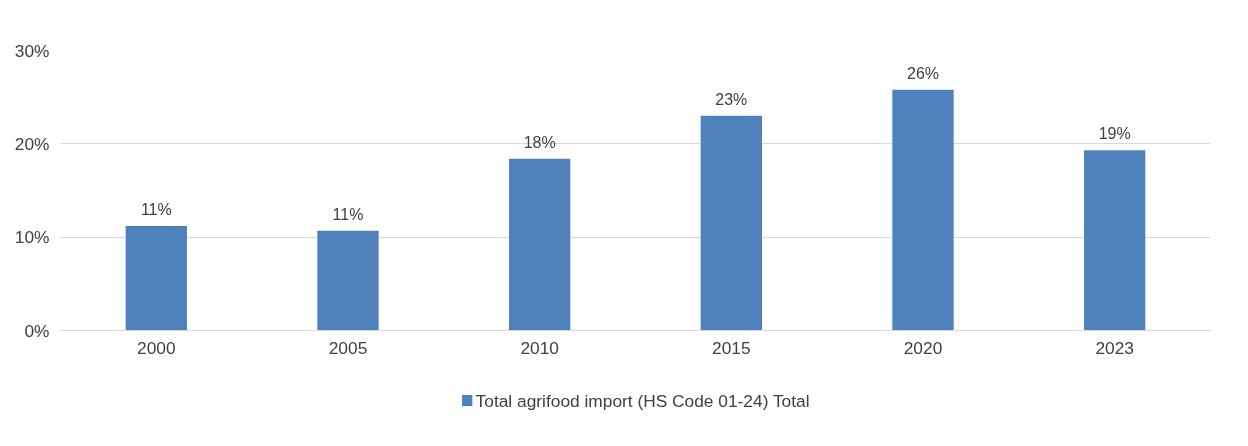 The height and width of the screenshot is (446, 1248). What do you see at coordinates (32, 237) in the screenshot?
I see `y-tick-label: 10%` at bounding box center [32, 237].